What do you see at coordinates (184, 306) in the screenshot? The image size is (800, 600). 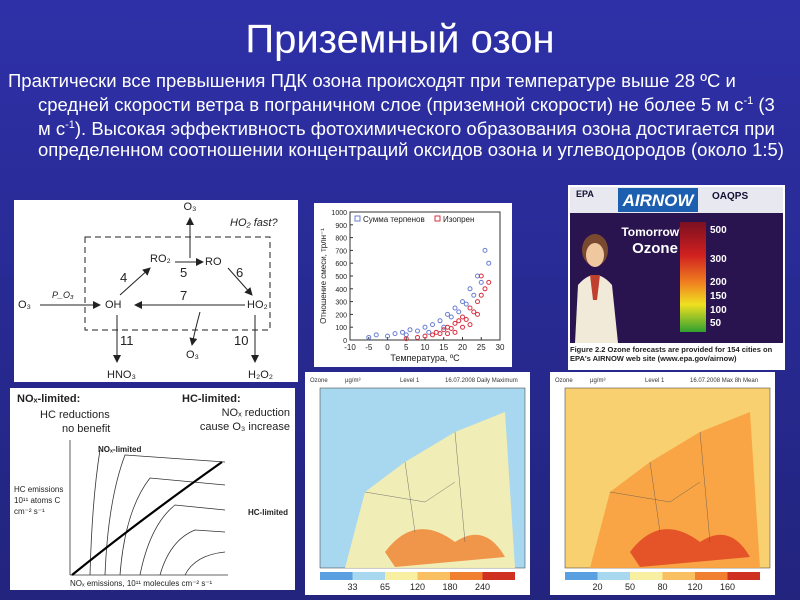 I see `numbers: 4 5 6 7 11 10` at bounding box center [184, 306].